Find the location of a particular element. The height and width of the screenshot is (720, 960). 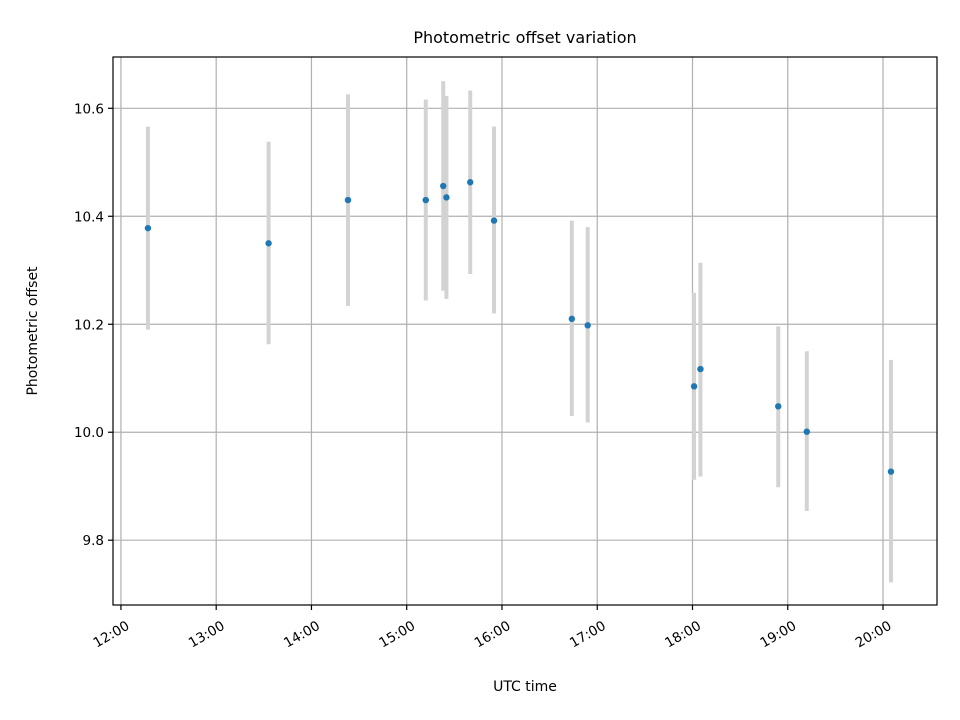

y-tick-label: 9.8 is located at coordinates (93, 541).